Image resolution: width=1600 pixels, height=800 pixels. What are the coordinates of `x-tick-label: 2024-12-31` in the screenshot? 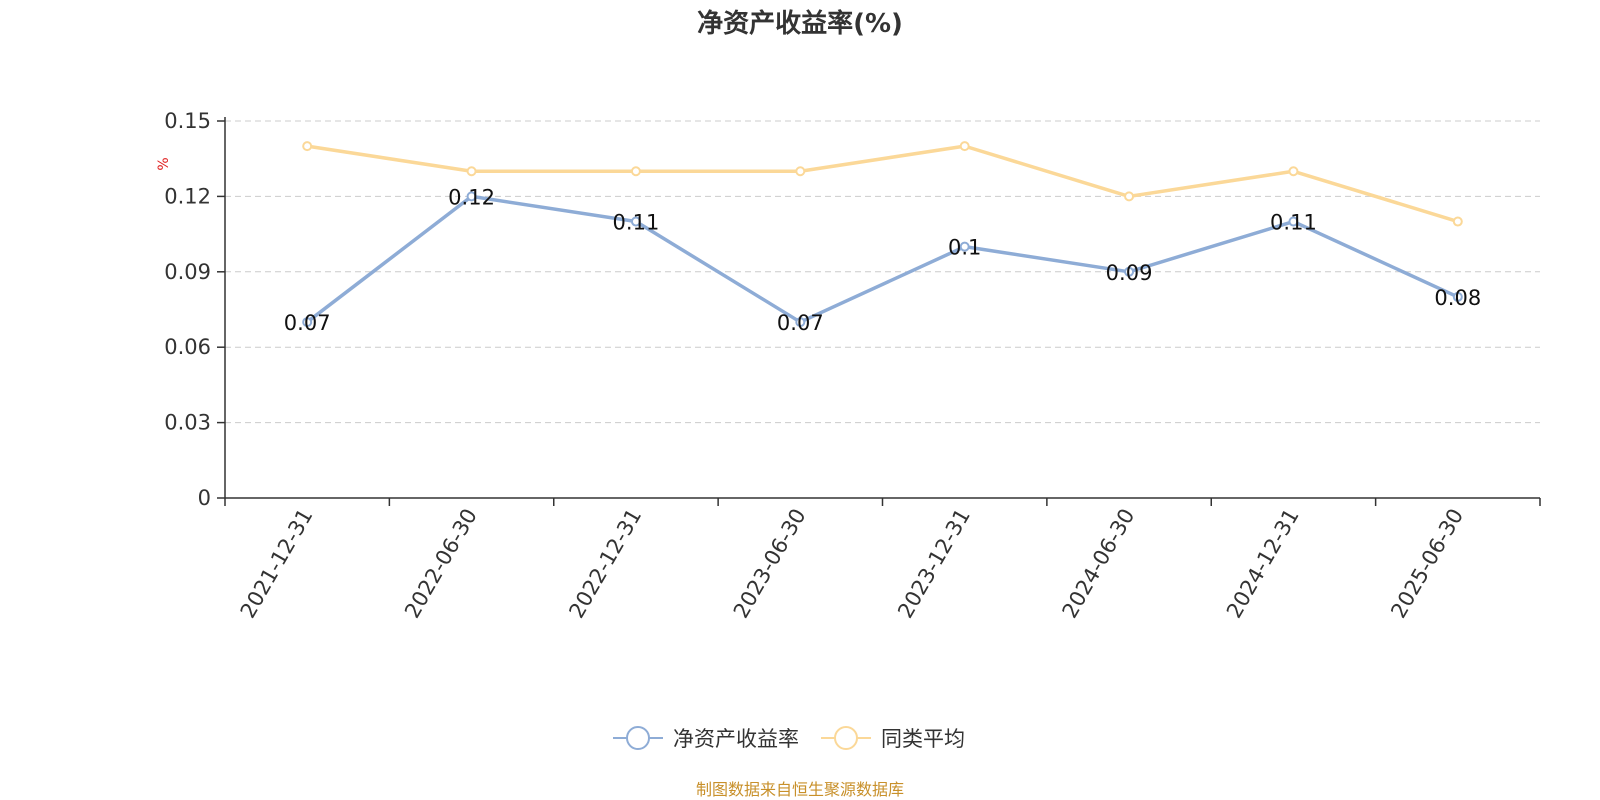 It's located at (1263, 564).